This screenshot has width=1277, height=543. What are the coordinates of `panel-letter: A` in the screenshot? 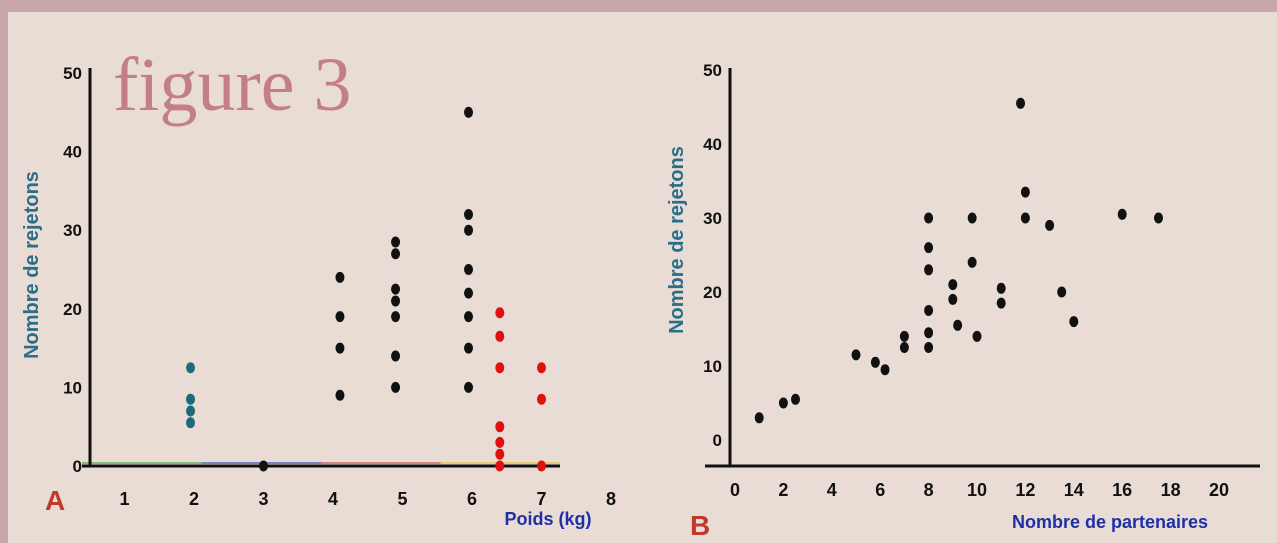 It's located at (55, 500).